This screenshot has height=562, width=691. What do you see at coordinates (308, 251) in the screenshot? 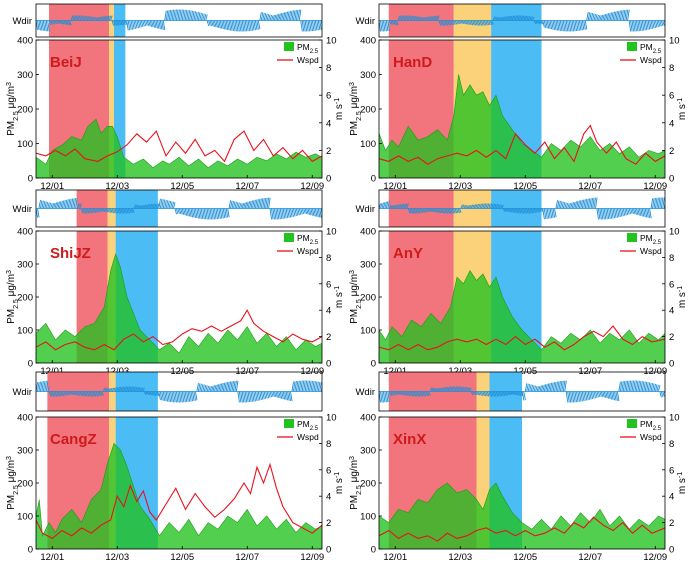
I see `legend-wspd-label: Wspd` at bounding box center [308, 251].